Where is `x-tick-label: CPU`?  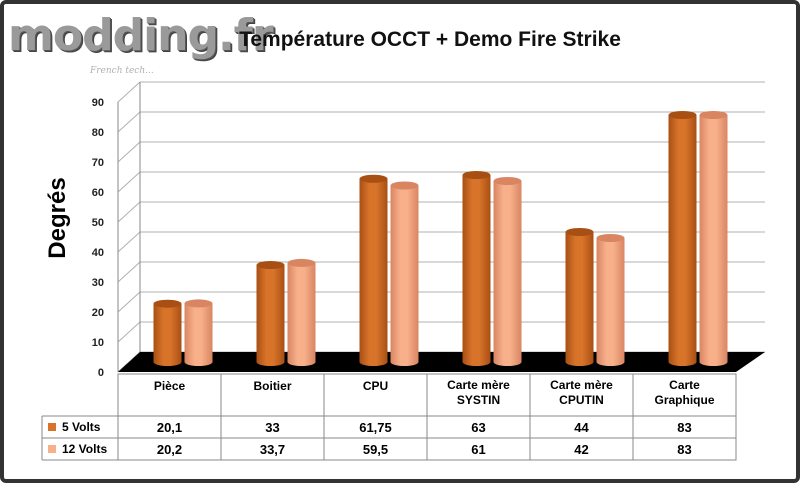 x-tick-label: CPU is located at coordinates (375, 386).